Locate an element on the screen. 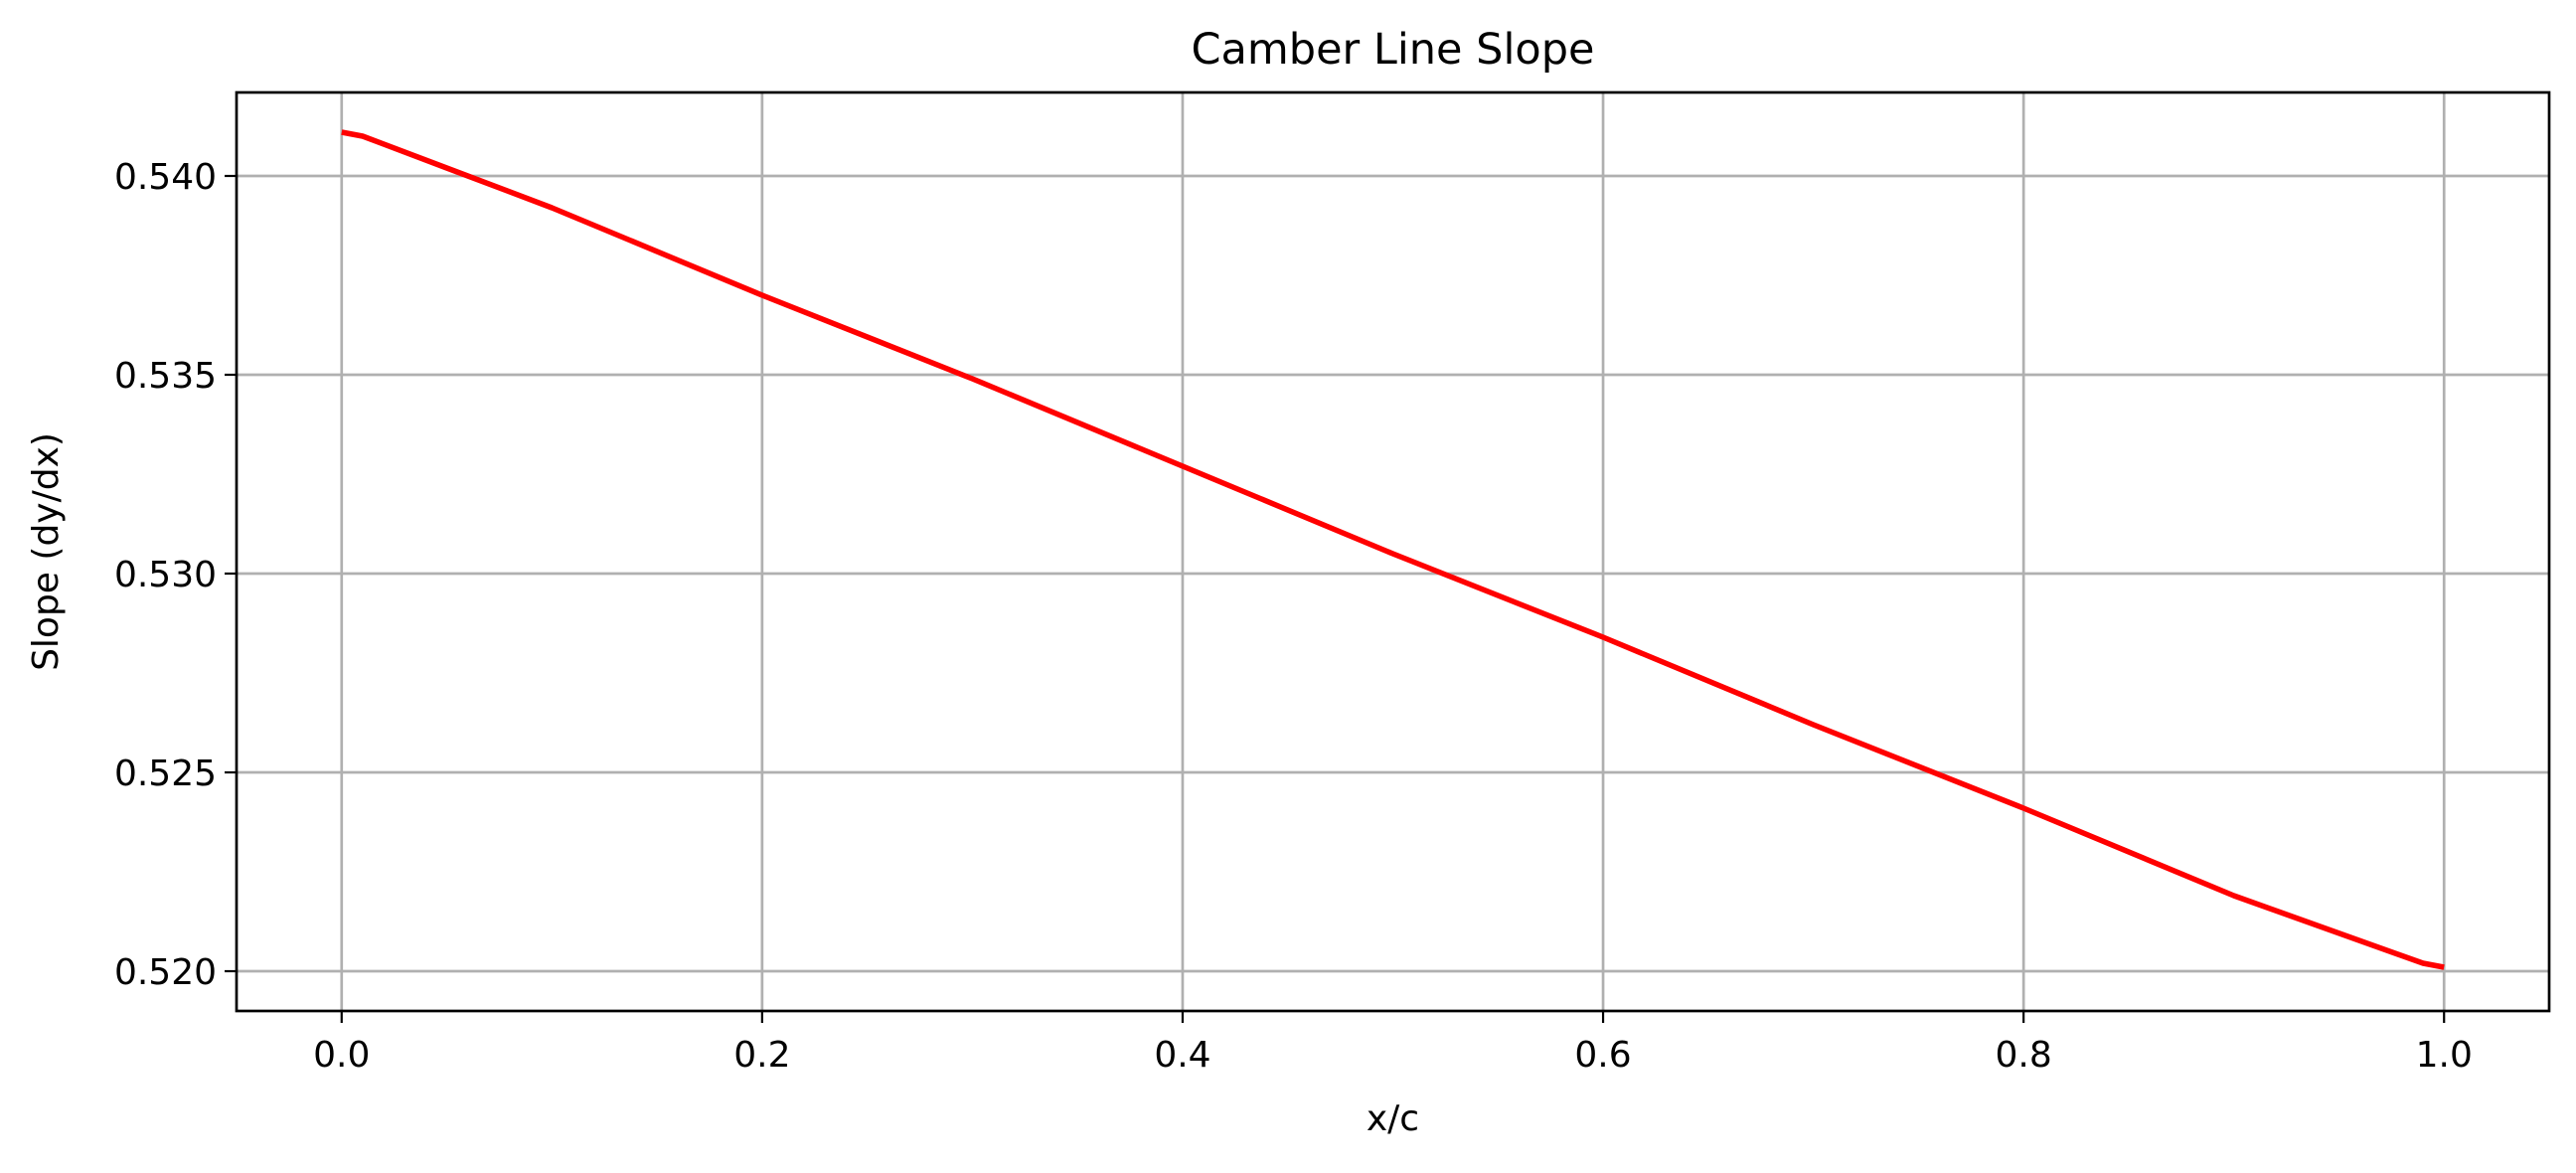  x-tick-label: 0.6 is located at coordinates (1602, 1055).